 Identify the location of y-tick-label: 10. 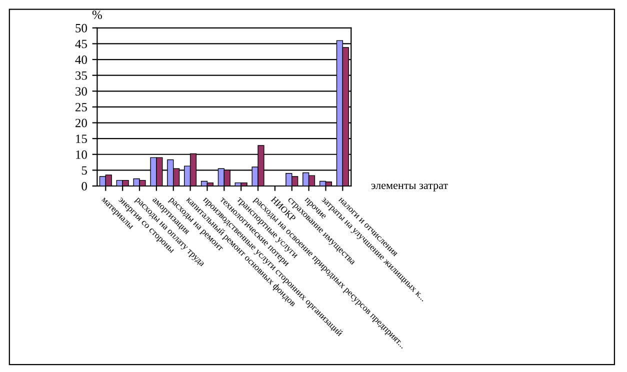
(81, 154).